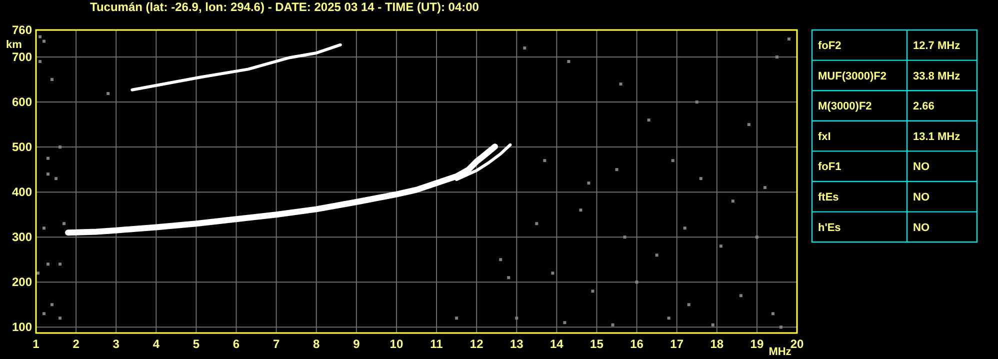  I want to click on category-label: foF1, so click(830, 167).